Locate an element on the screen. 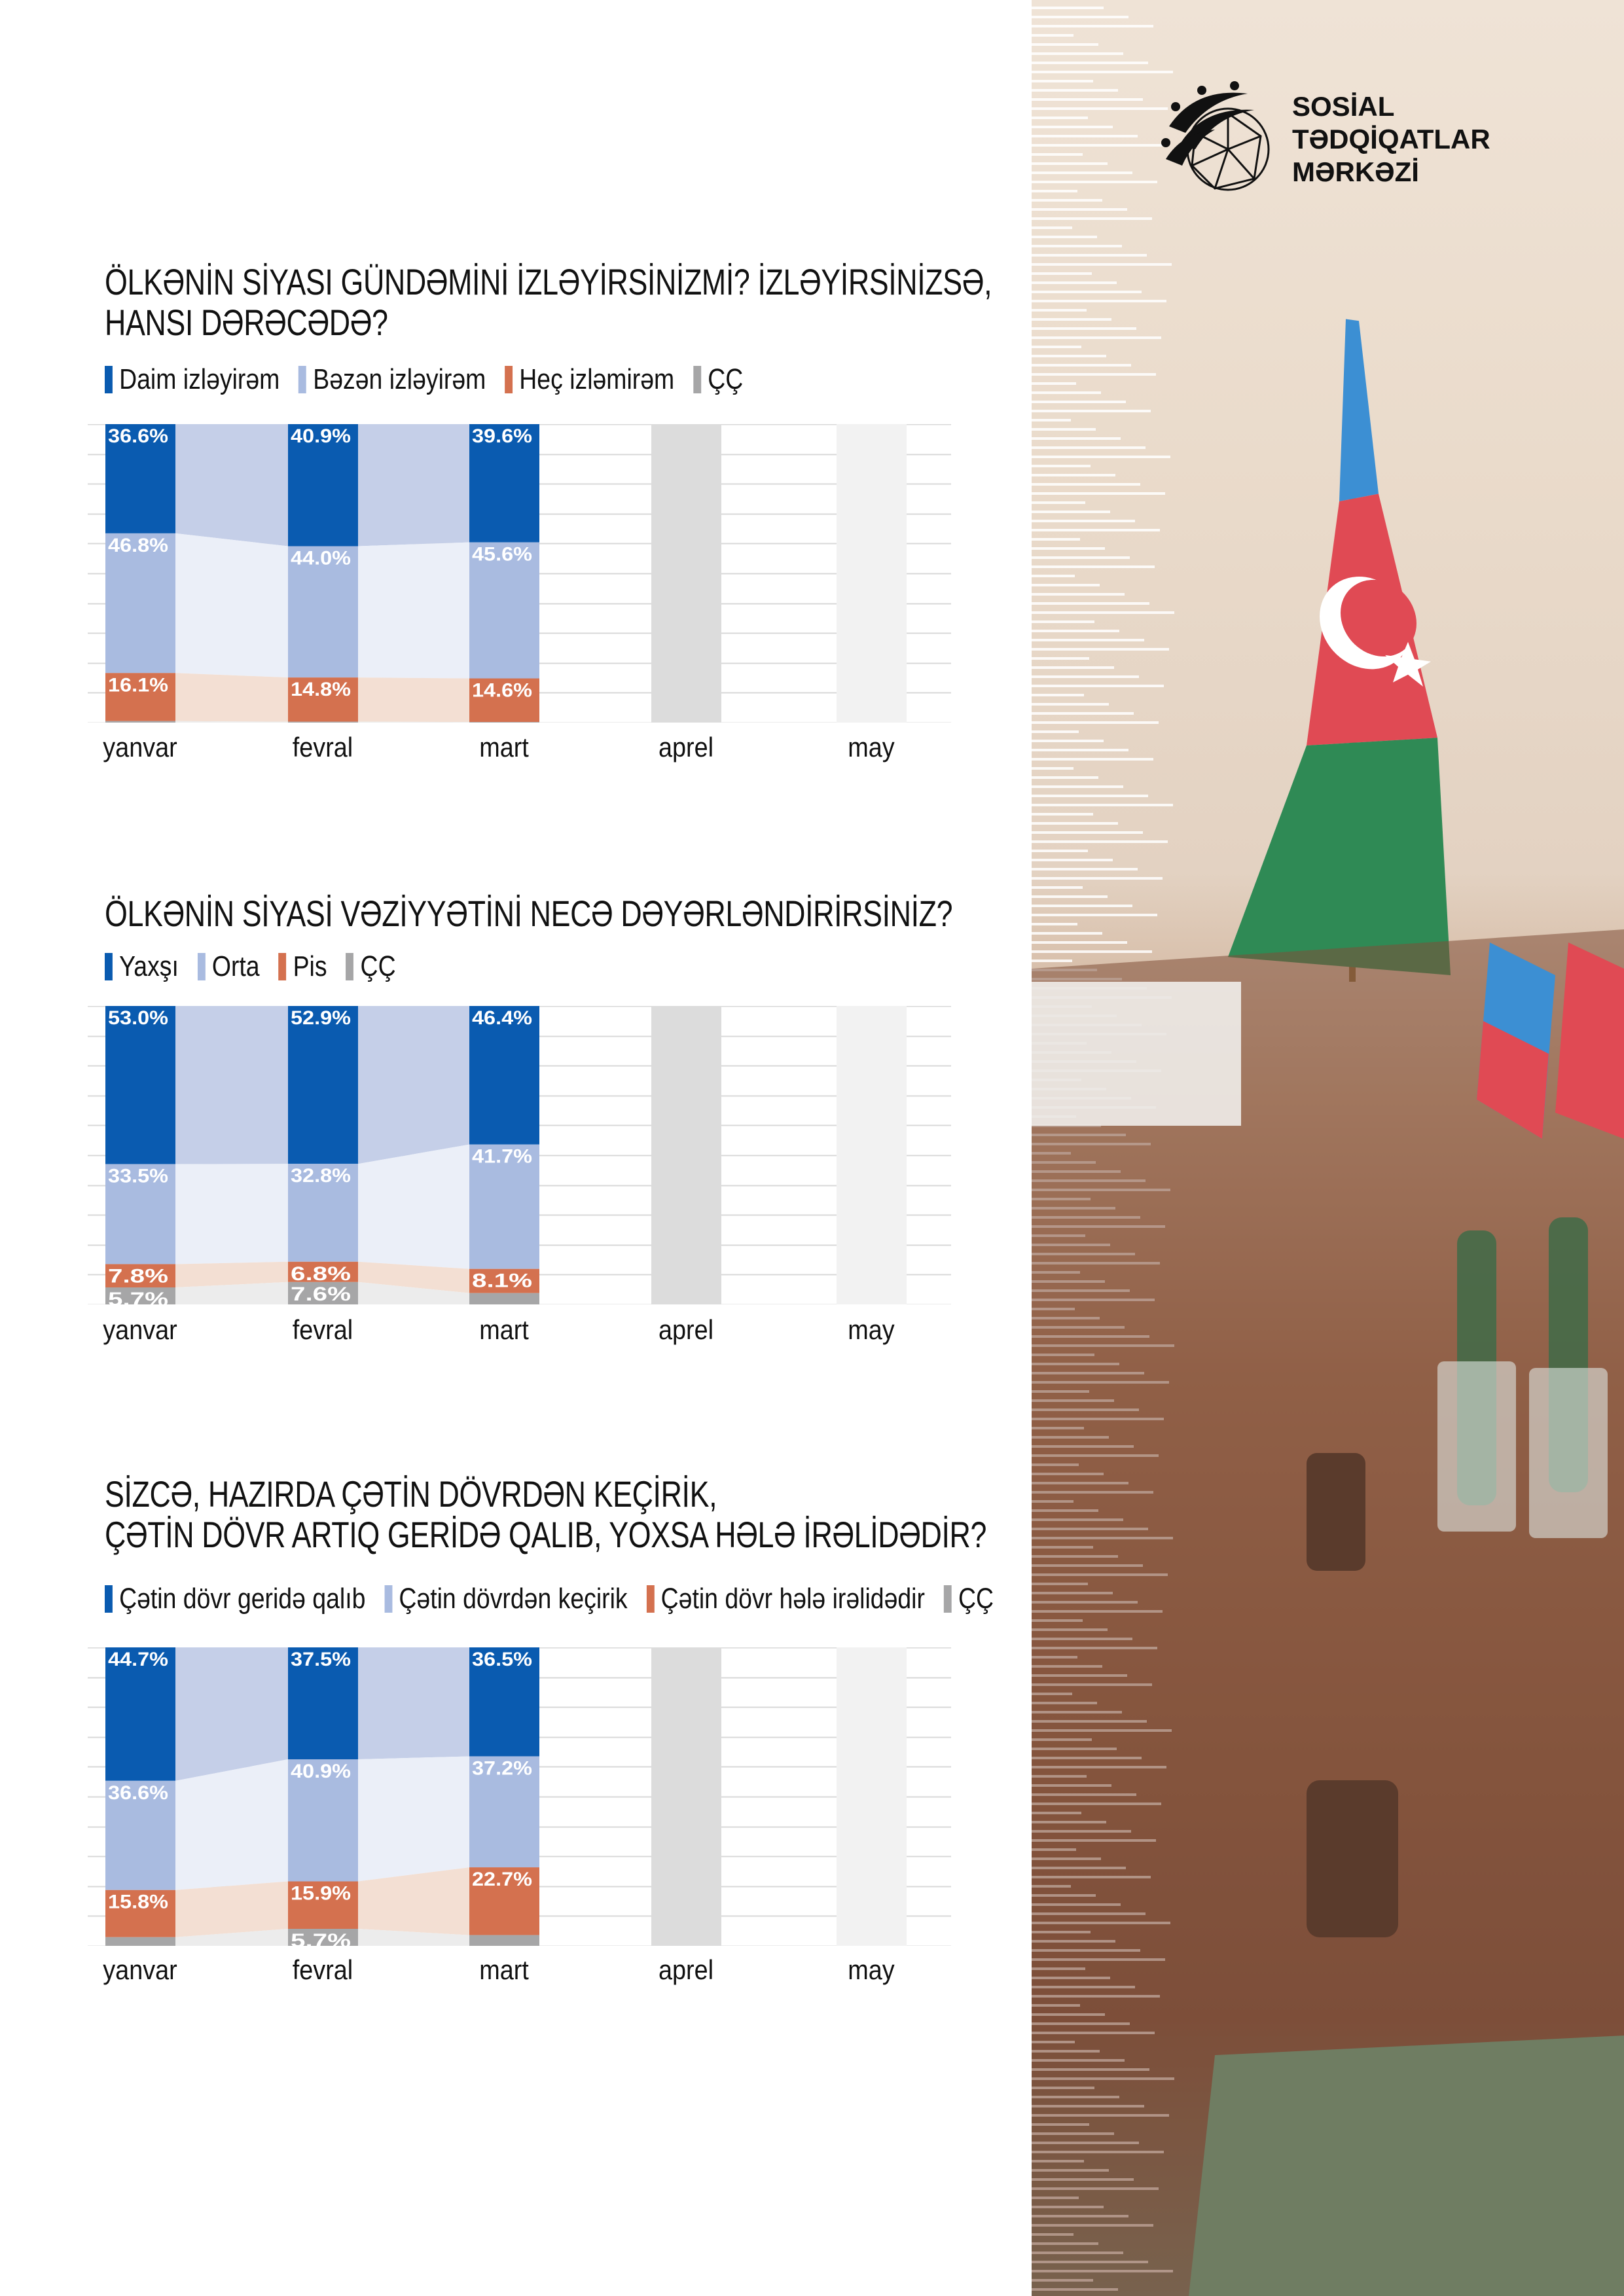 The width and height of the screenshot is (1624, 2296). data-label: 53.0% is located at coordinates (138, 1018).